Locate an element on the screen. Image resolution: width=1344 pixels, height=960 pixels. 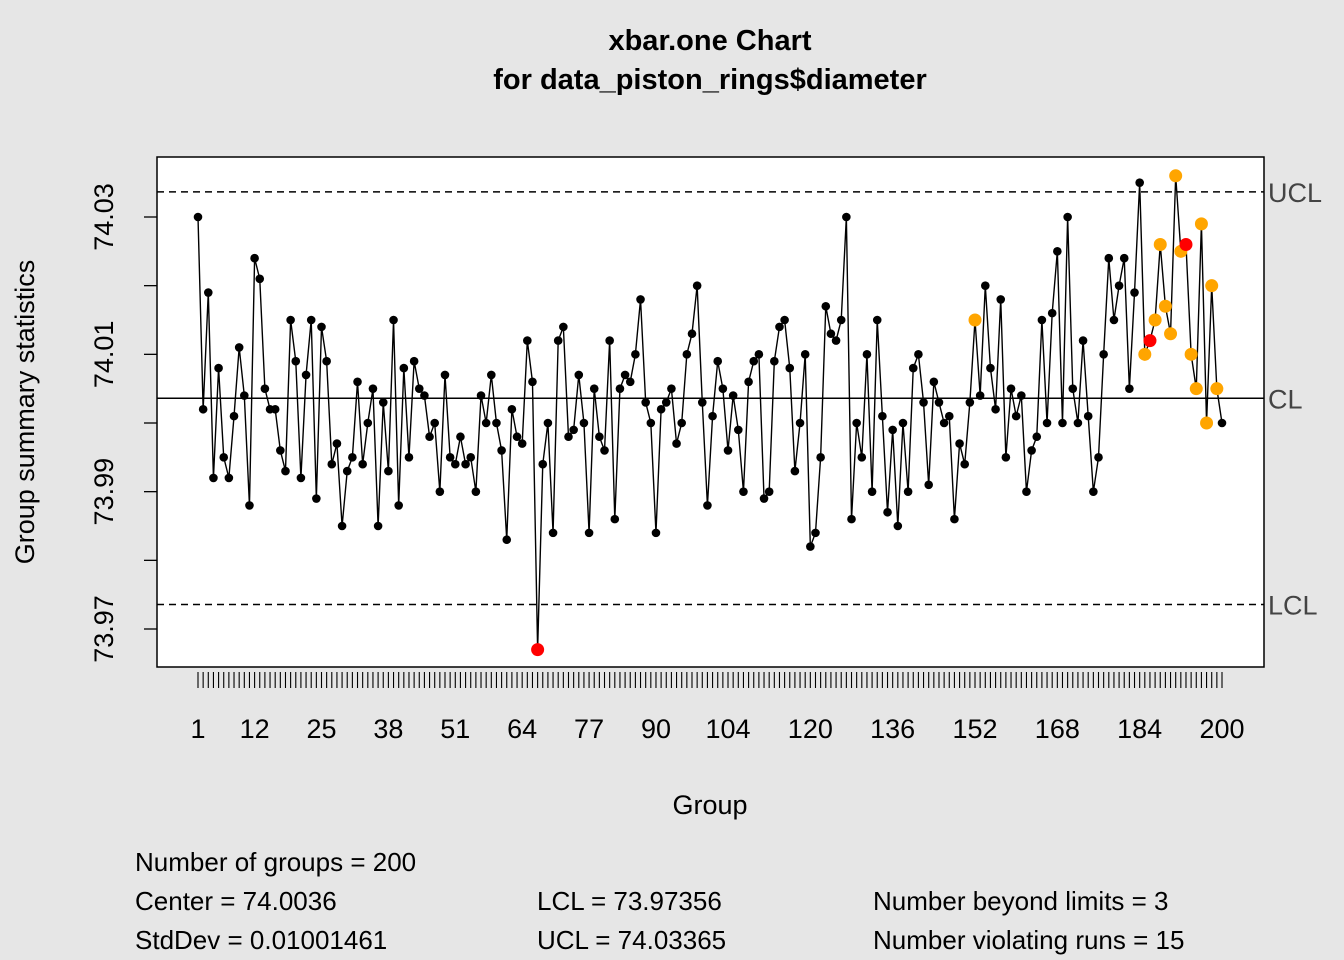
x-tick-label: 25 is located at coordinates (321, 729).